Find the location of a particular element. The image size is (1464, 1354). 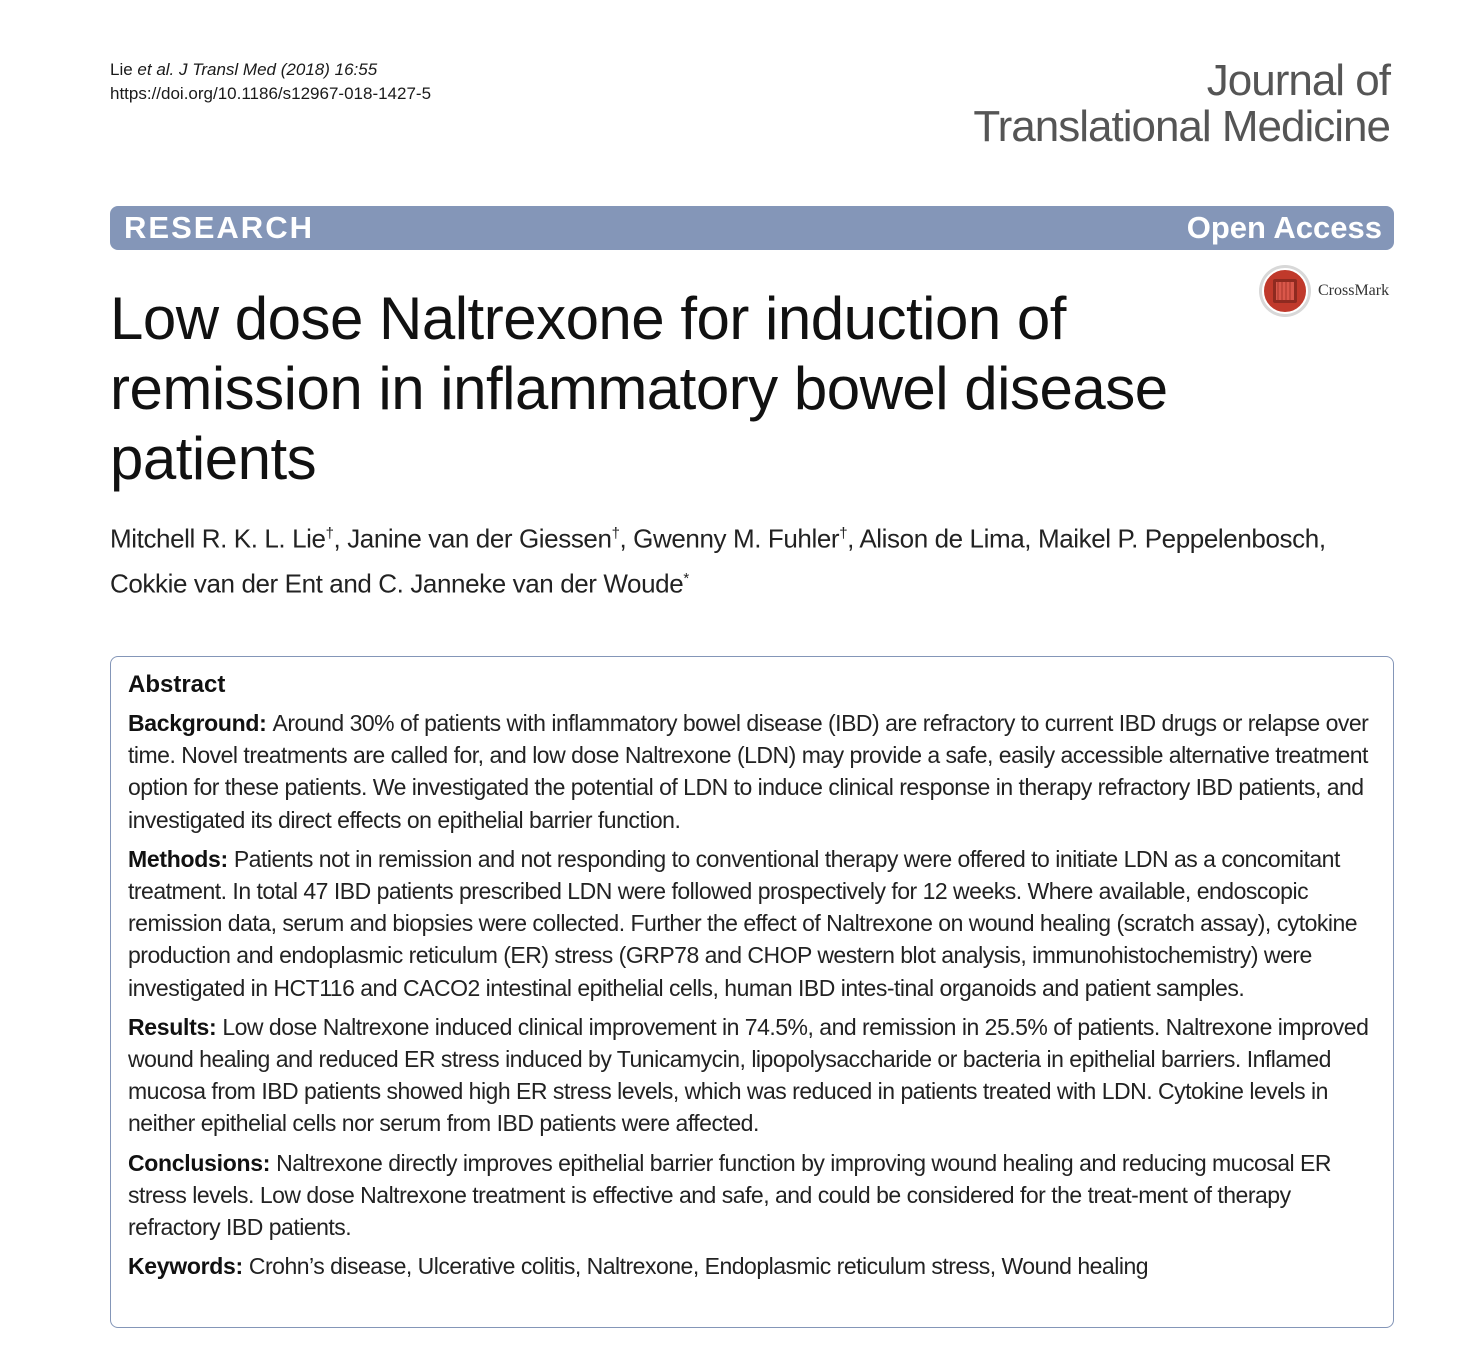

citation-year-volume: (2018) 16:55 is located at coordinates (329, 69).